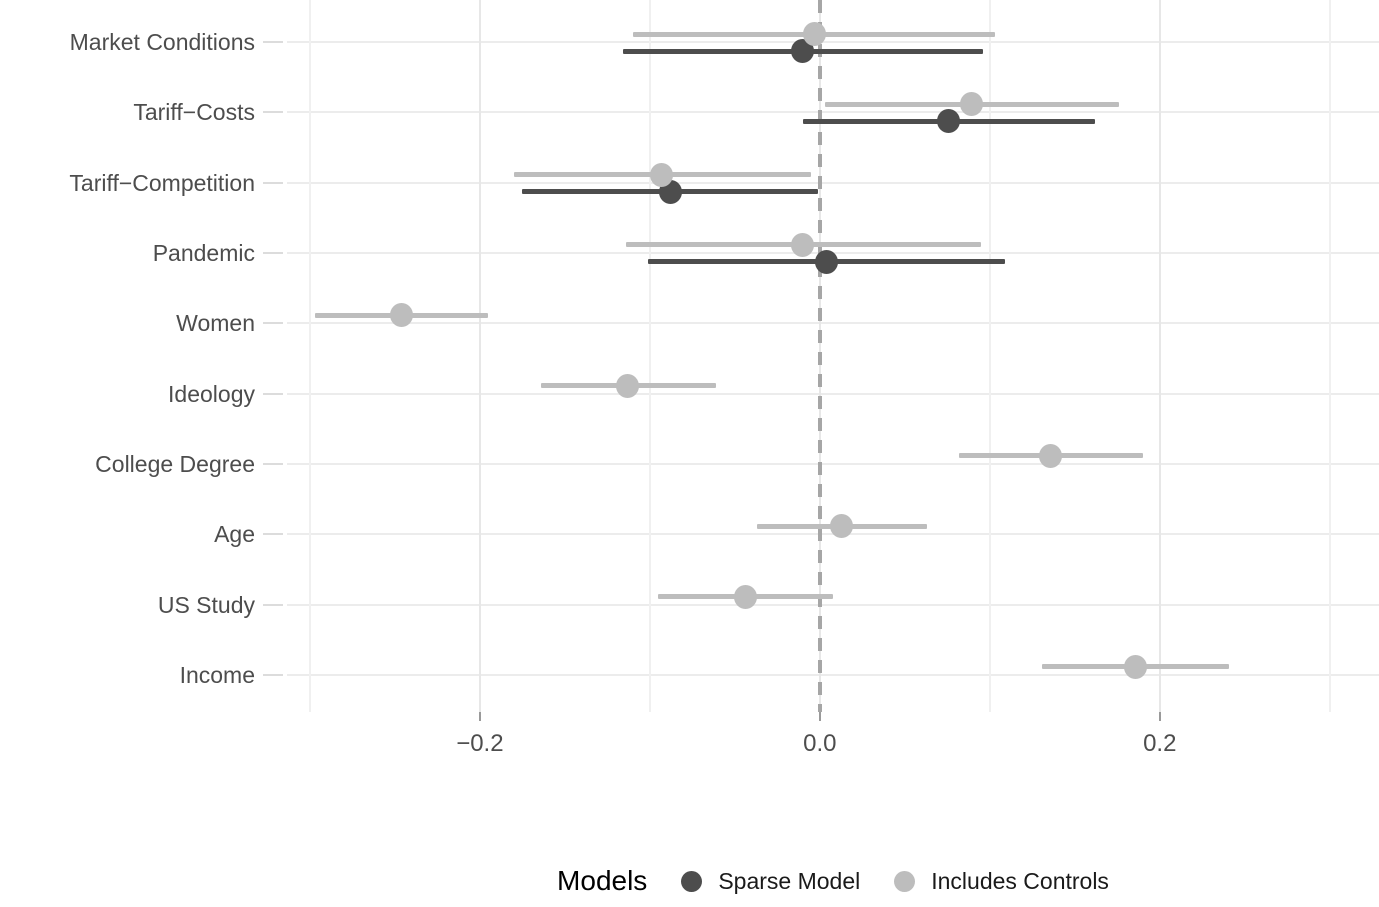 Image resolution: width=1379 pixels, height=907 pixels. What do you see at coordinates (602, 880) in the screenshot?
I see `legend-title: Models` at bounding box center [602, 880].